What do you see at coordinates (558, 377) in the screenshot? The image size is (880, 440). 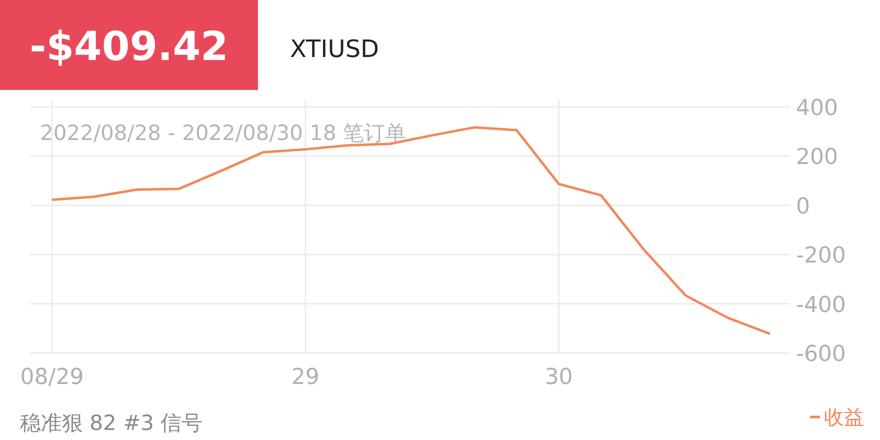 I see `x-tick-label: 30` at bounding box center [558, 377].